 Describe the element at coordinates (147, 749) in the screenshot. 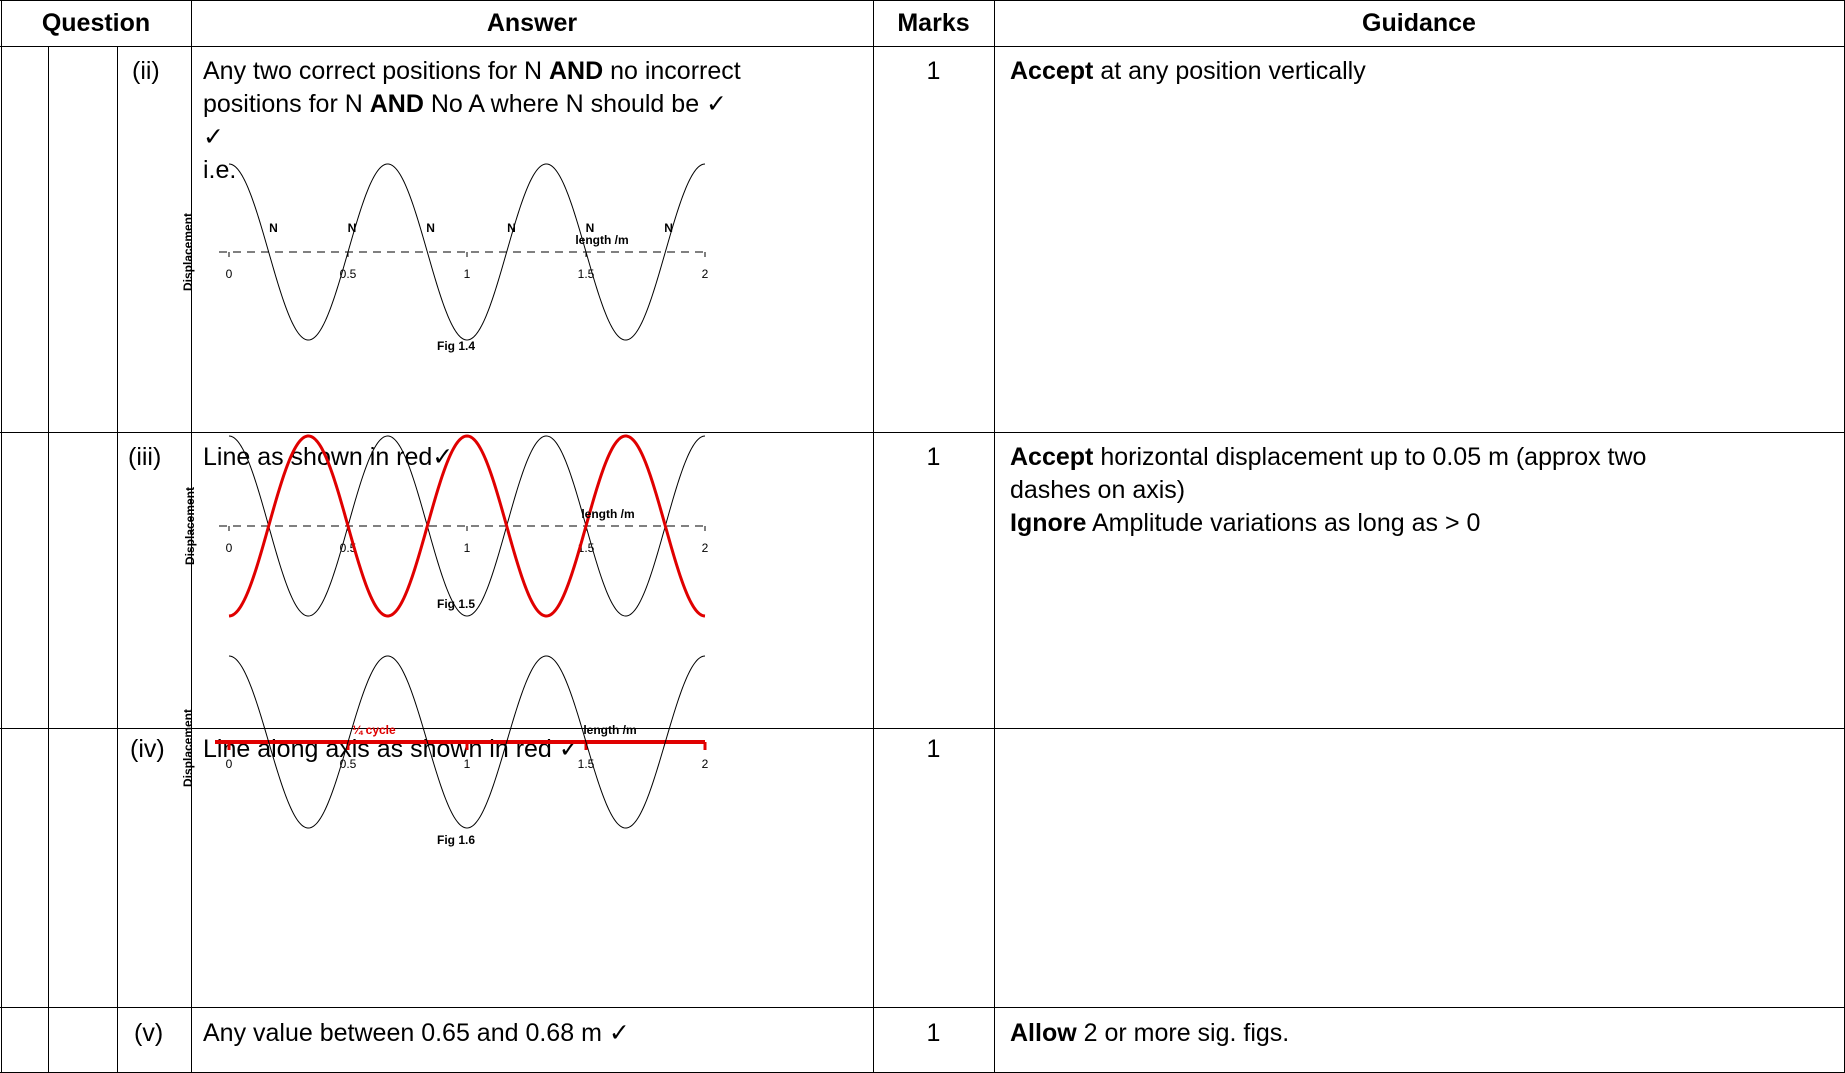

I see `question-part-label: (iv)` at that location.